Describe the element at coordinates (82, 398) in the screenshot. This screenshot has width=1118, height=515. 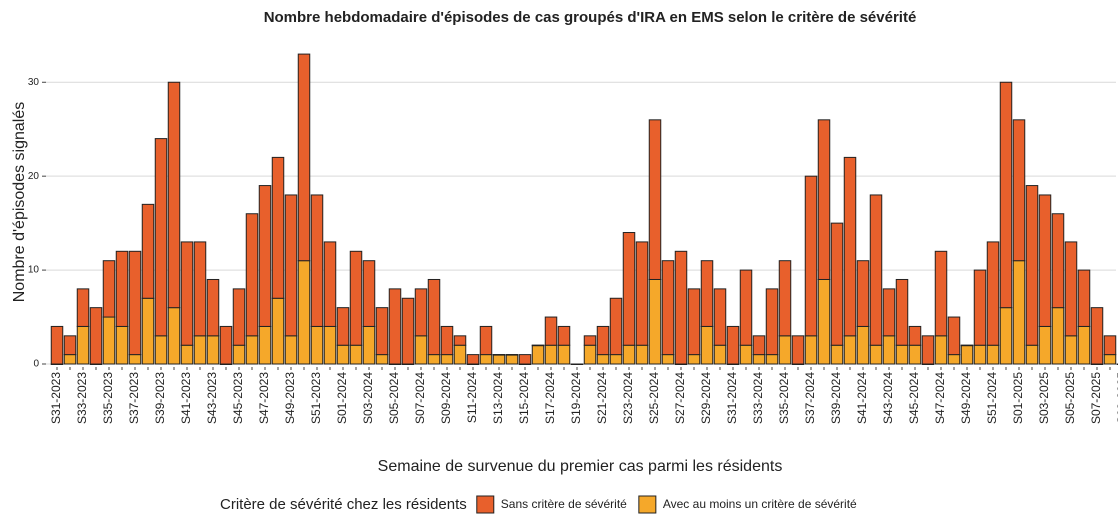
I see `x-tick-label: S33-2023` at that location.